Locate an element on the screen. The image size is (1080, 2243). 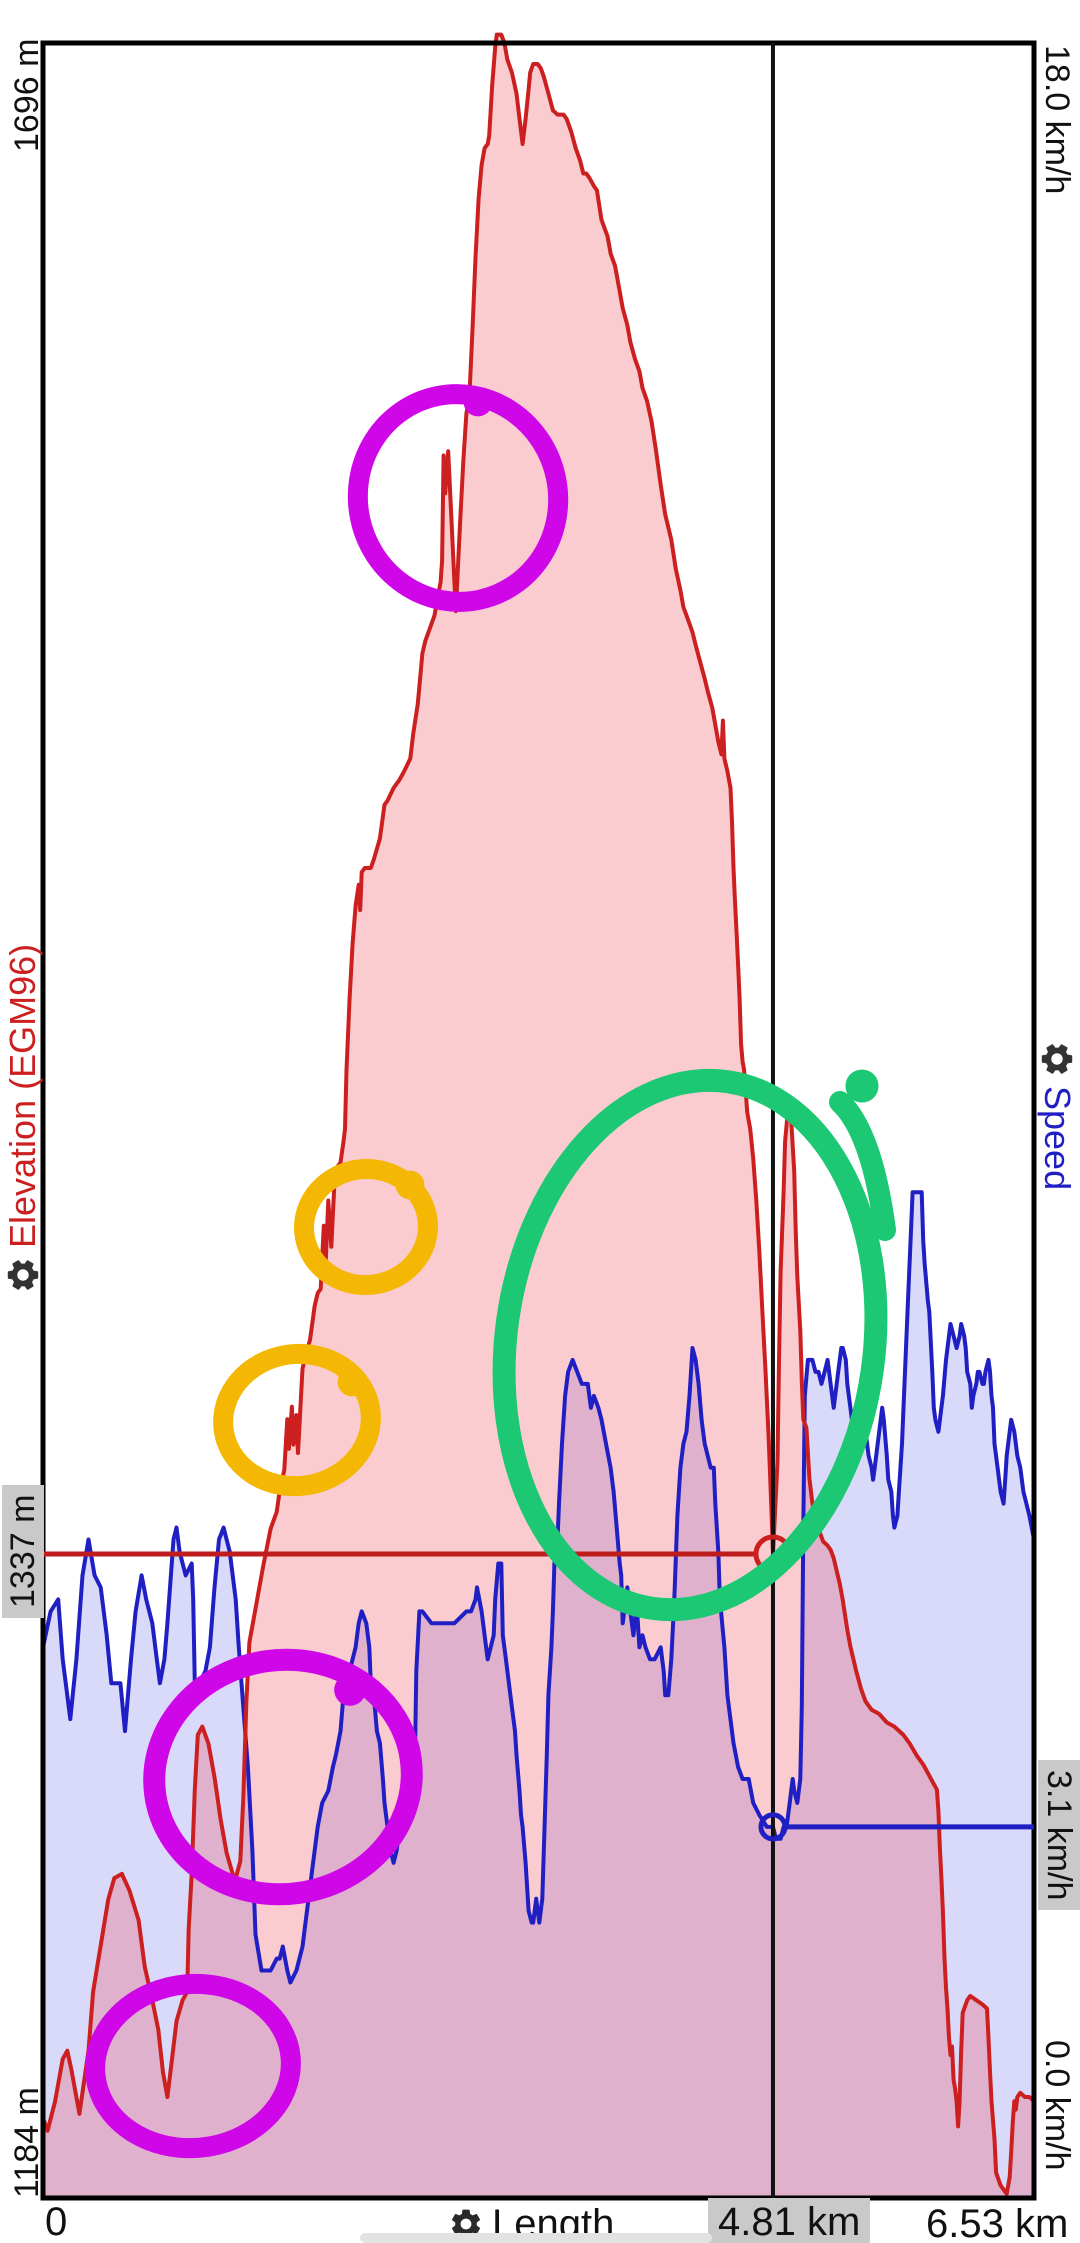
left-axis-cursor-chip: 1337 m is located at coordinates (23, 1551).